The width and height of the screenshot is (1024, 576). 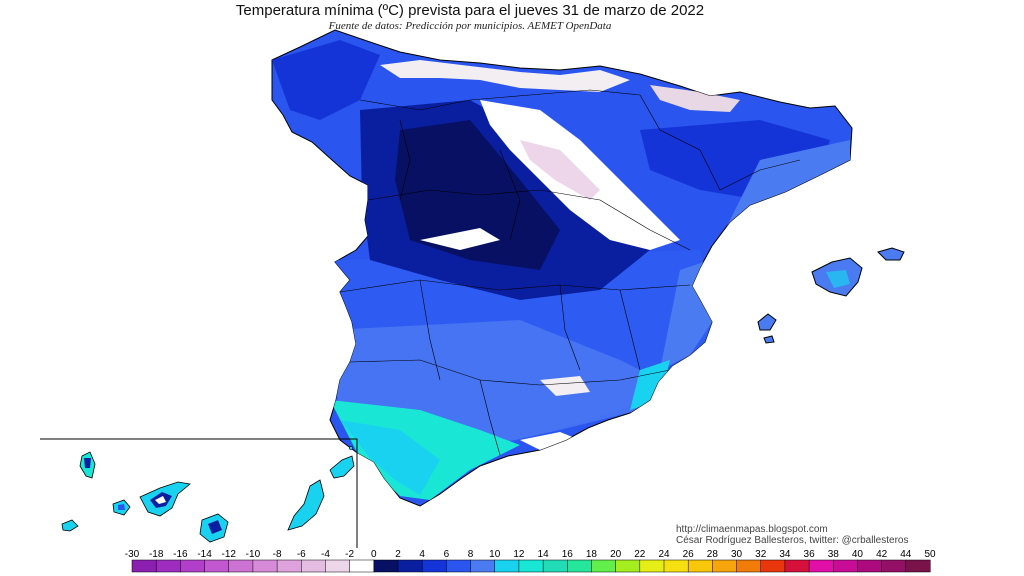 I want to click on legend-tick-label: 34, so click(x=785, y=554).